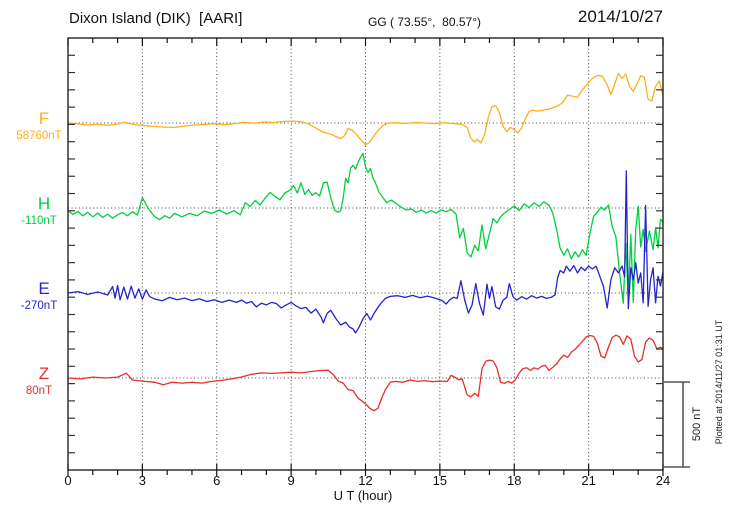 The height and width of the screenshot is (520, 730). What do you see at coordinates (142, 480) in the screenshot?
I see `x-tick-label-3: 3` at bounding box center [142, 480].